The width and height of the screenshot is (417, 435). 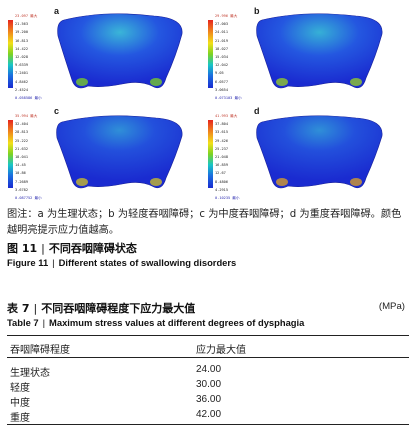 I want to click on figure-label-cn: 图 11, so click(x=22, y=248).